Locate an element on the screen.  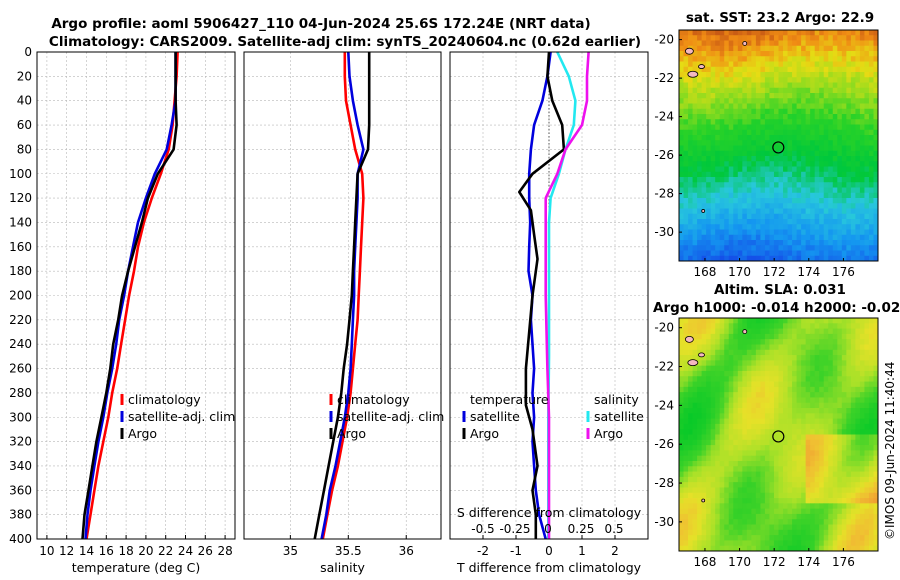
depth-tick-label: 20 is located at coordinates (24, 76).